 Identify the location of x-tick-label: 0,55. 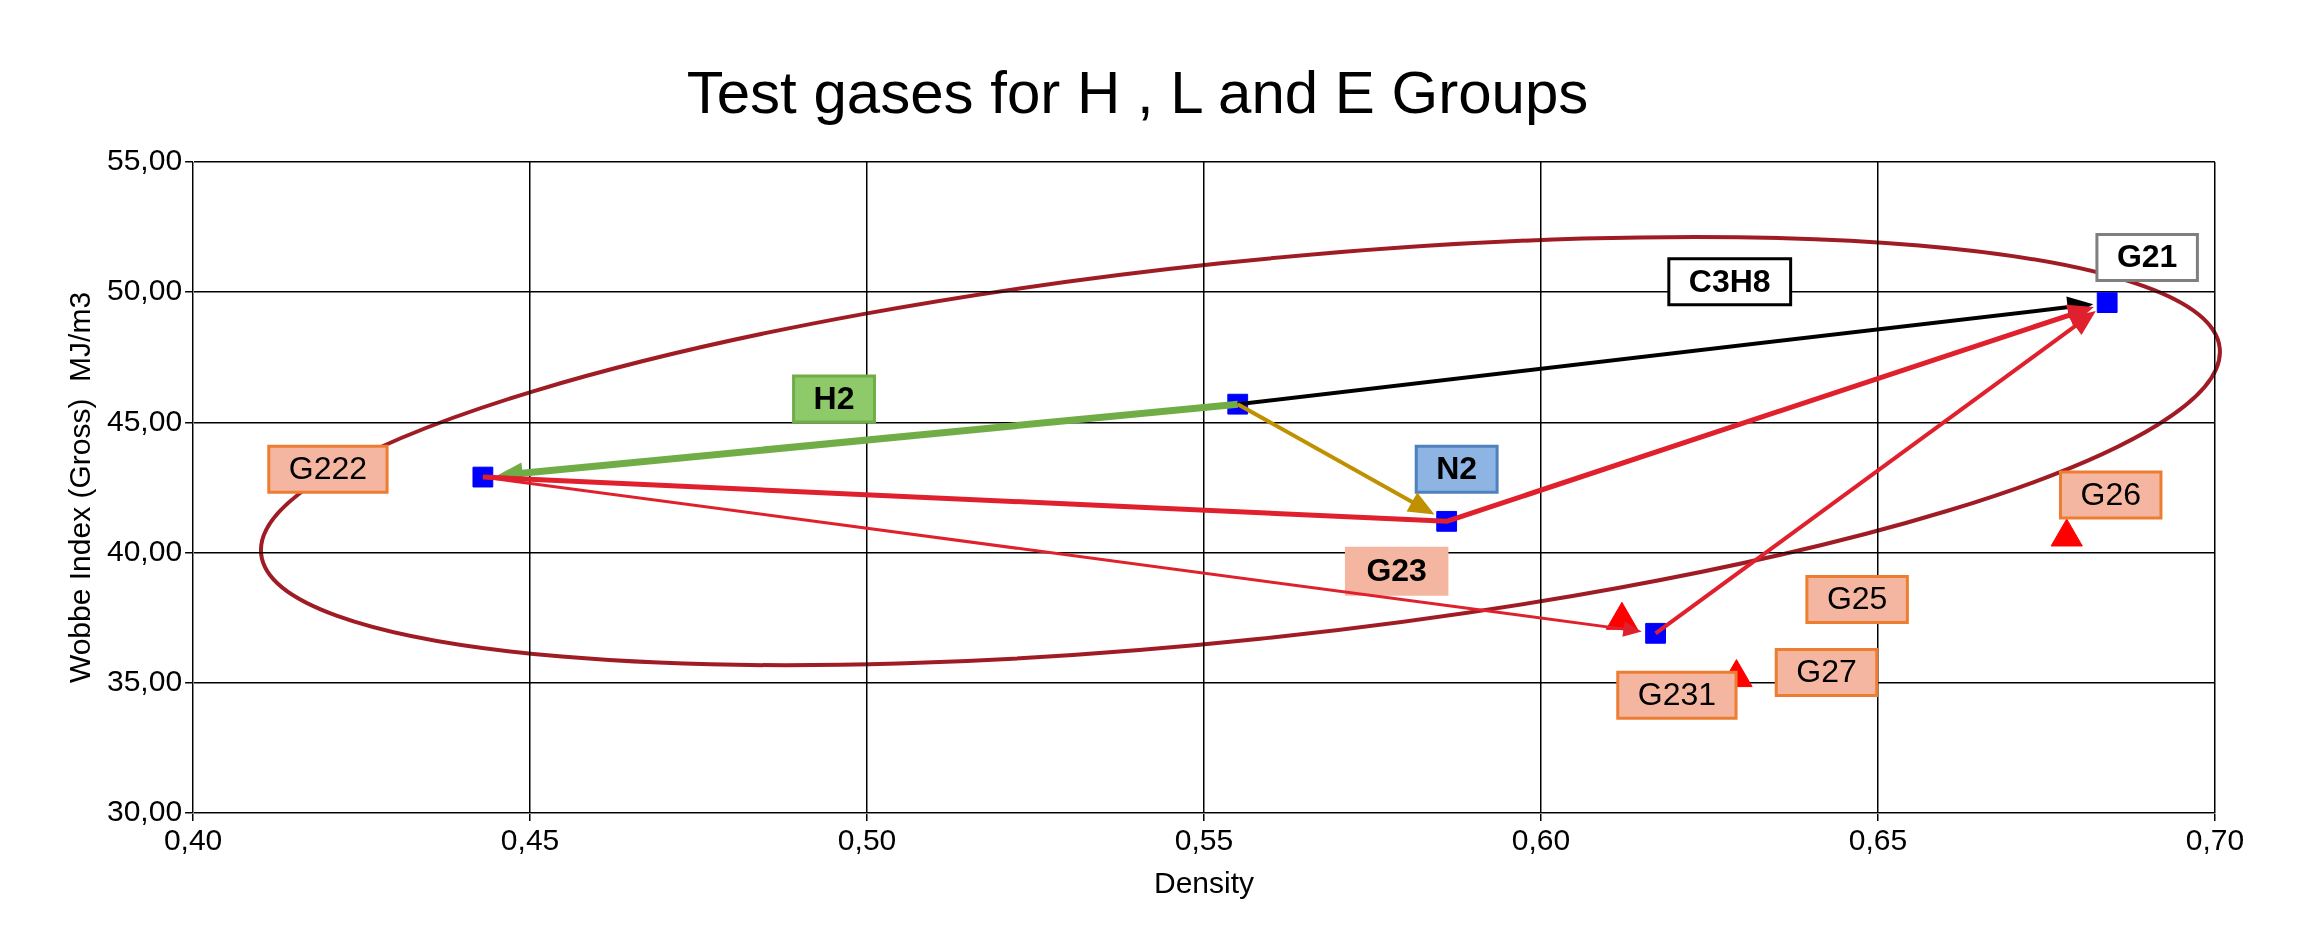
(1204, 840).